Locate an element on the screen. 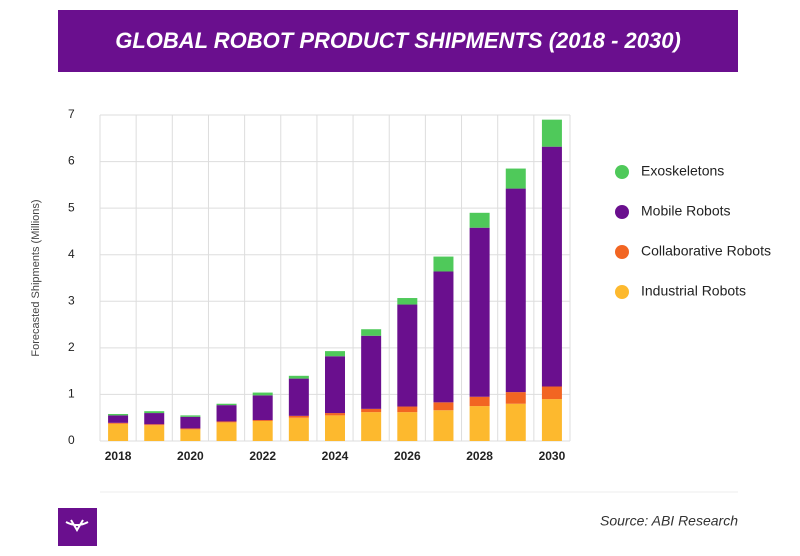 The height and width of the screenshot is (556, 800). x-tick-label: 2028 is located at coordinates (479, 456).